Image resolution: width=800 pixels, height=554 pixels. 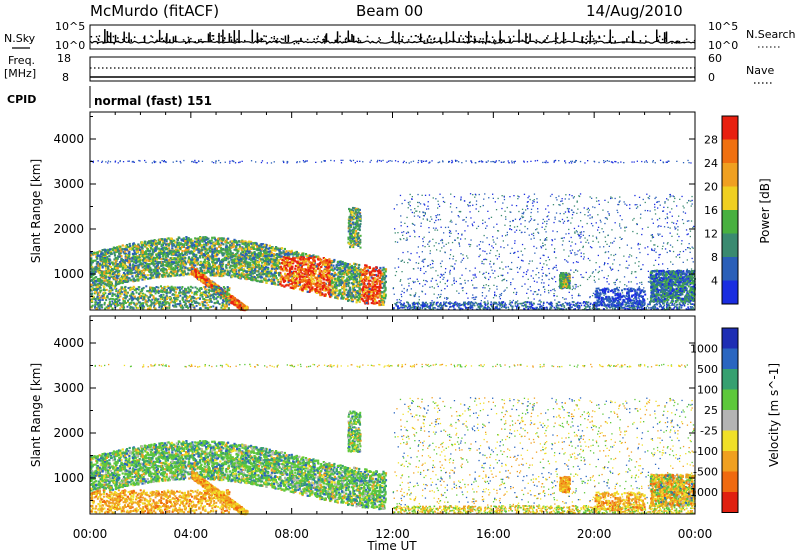 I want to click on station-title: McMurdo (fitACF), so click(x=154, y=11).